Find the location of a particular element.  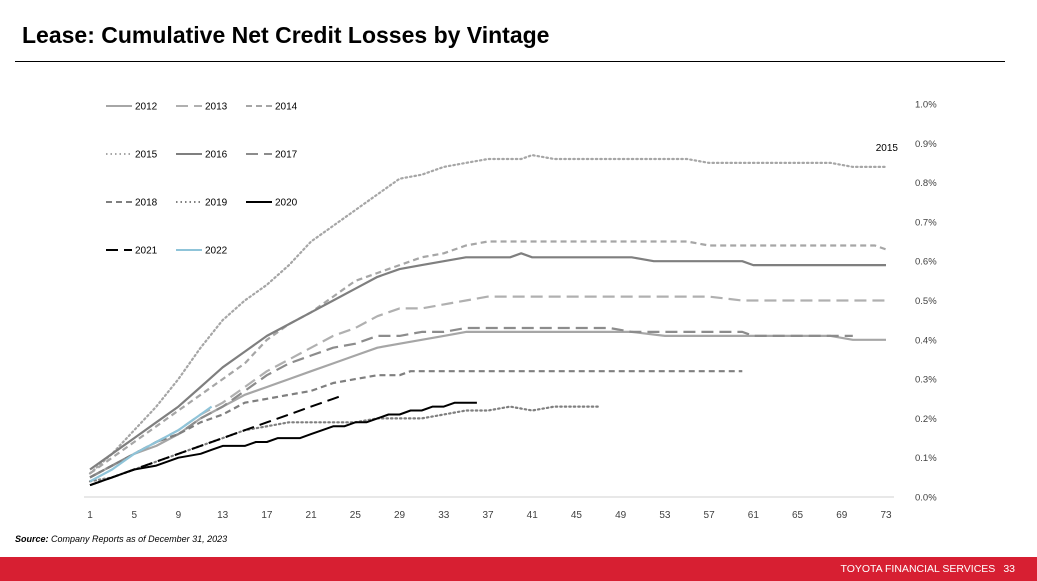

footer-text: TOYOTA FINANCIAL SERVICES 33 is located at coordinates (923, 569).